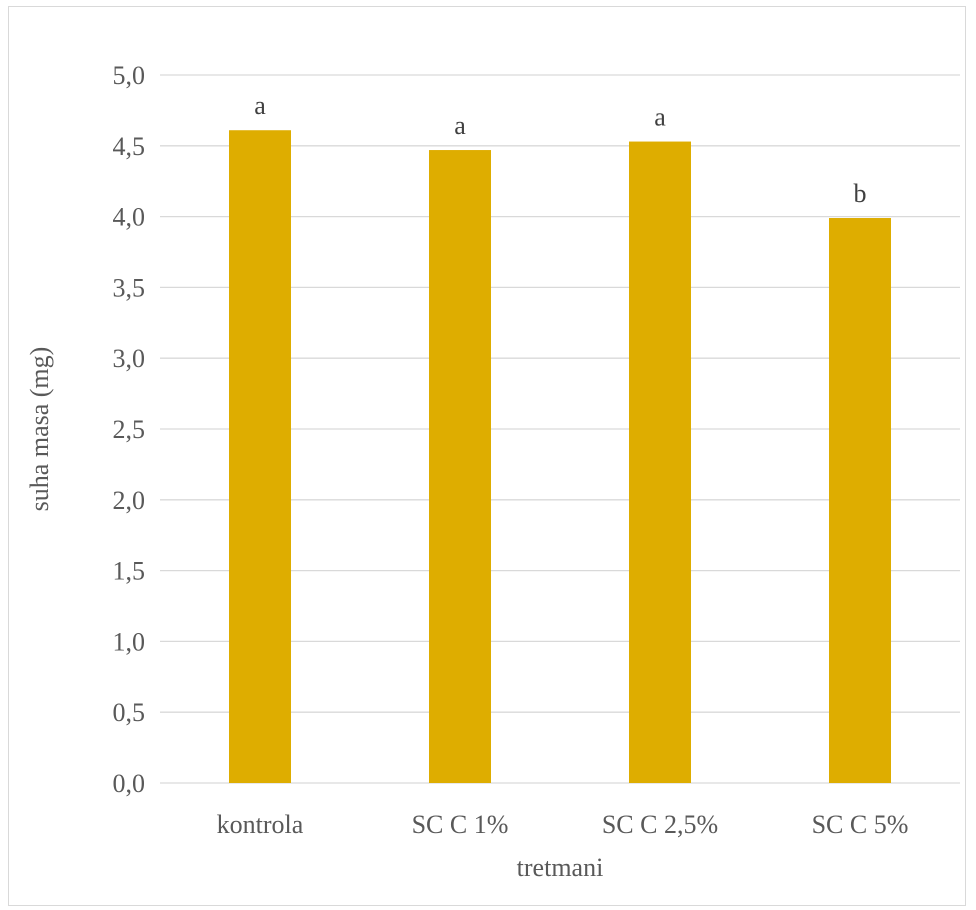 The image size is (976, 910). I want to click on y-tick-label: 2,0, so click(129, 500).